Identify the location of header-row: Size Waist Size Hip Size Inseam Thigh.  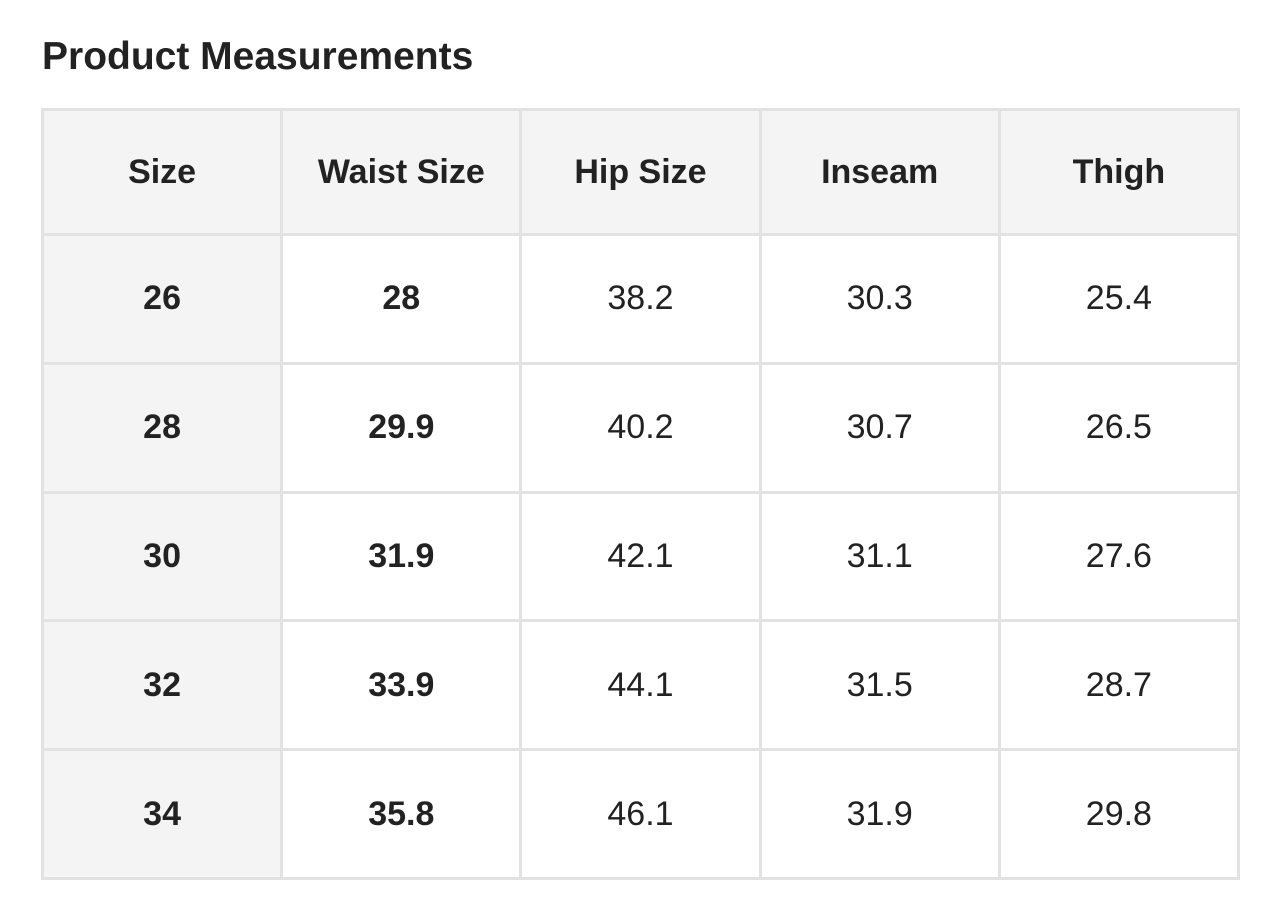
(640, 172).